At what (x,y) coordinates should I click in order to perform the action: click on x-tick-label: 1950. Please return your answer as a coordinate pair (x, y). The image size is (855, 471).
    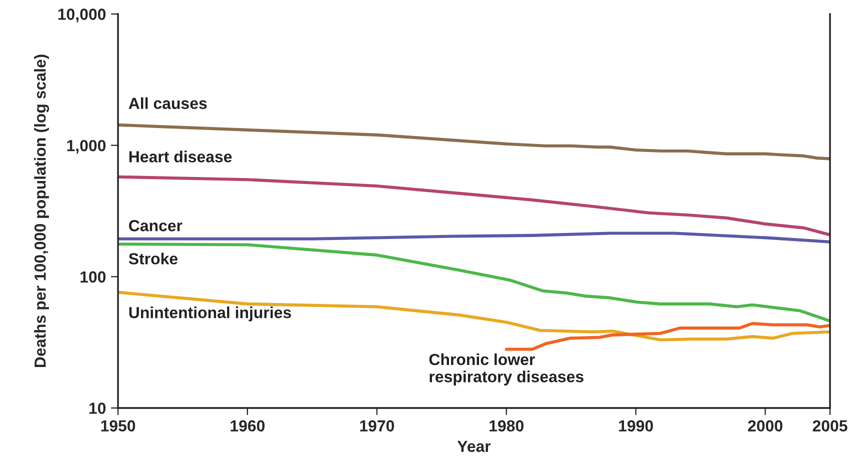
    Looking at the image, I should click on (118, 426).